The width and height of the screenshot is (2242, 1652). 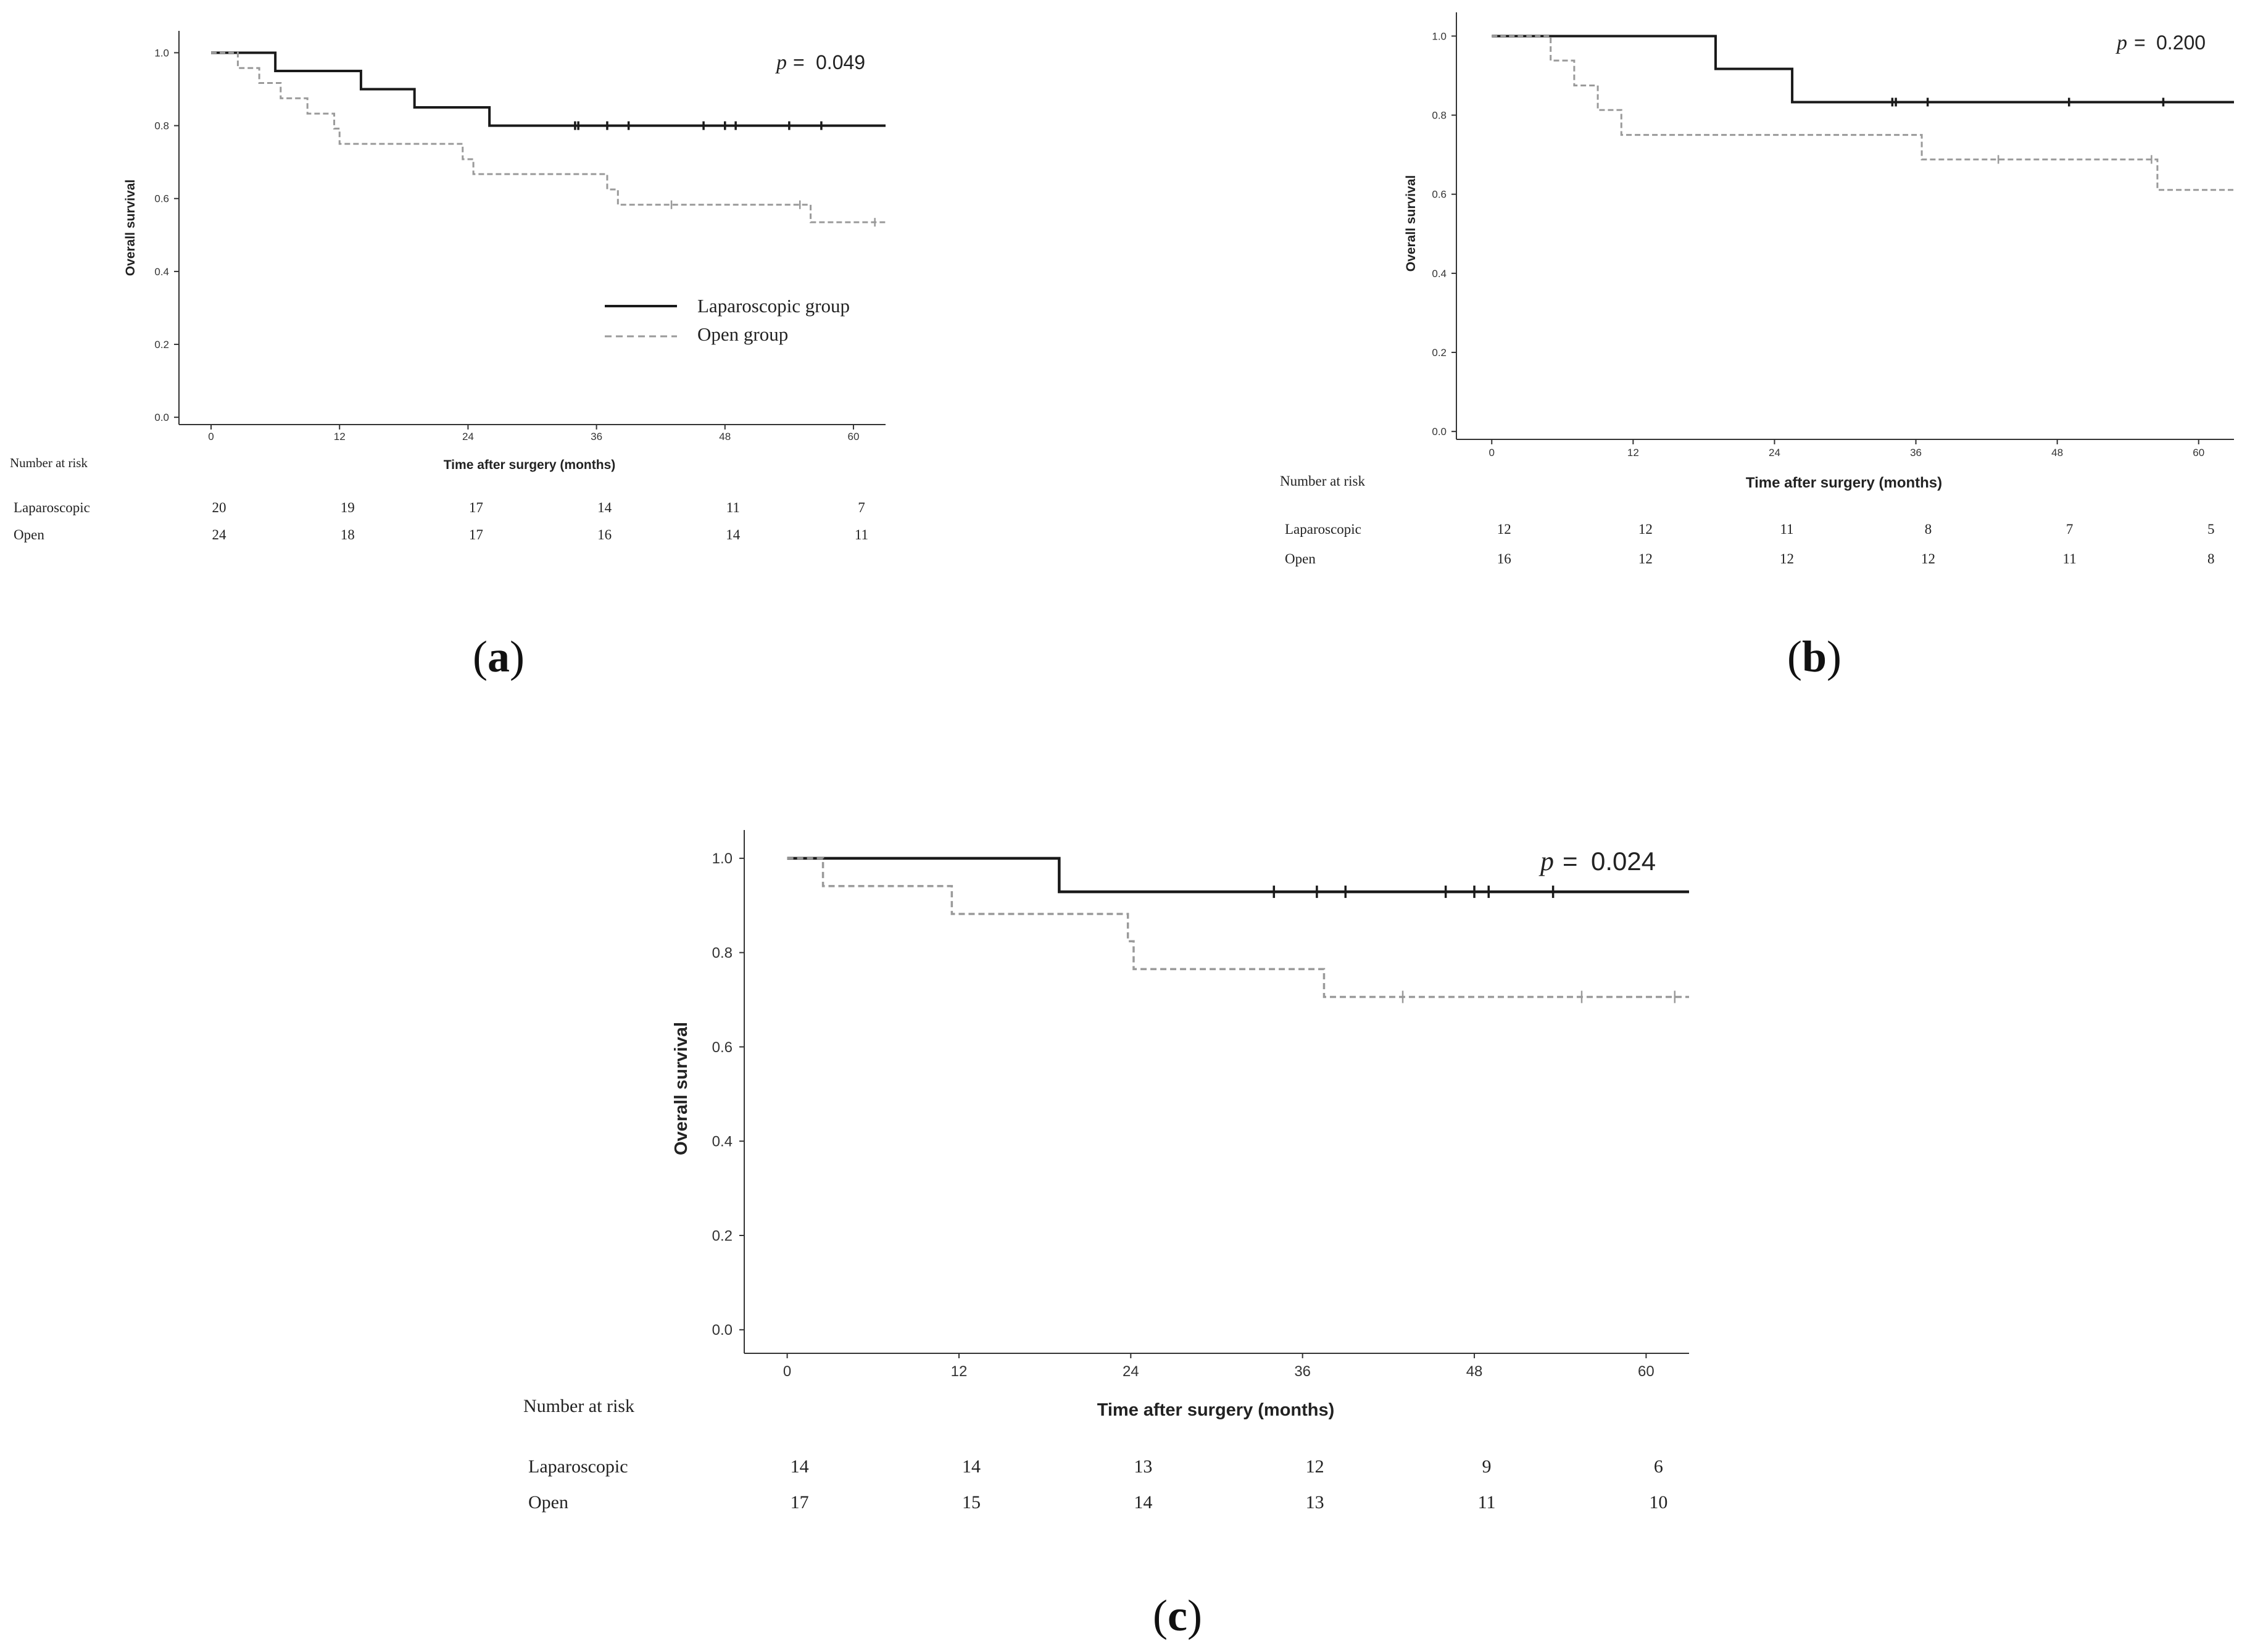 What do you see at coordinates (348, 508) in the screenshot?
I see `risk-value-laparoscopic: 19` at bounding box center [348, 508].